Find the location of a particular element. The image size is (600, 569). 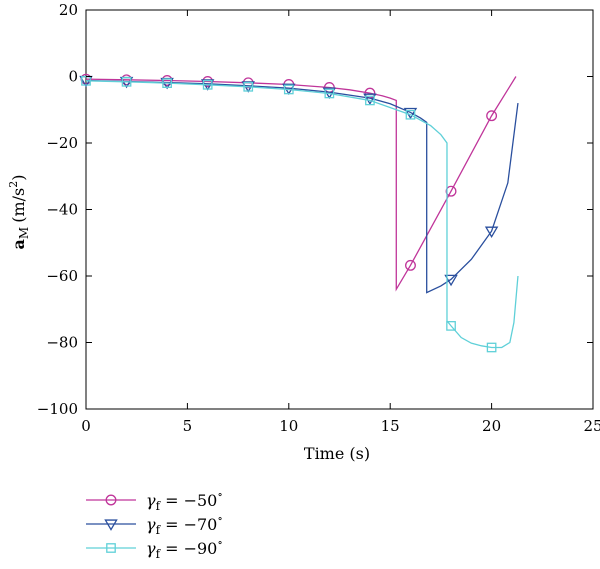

x-tick-label: 5 is located at coordinates (188, 426).